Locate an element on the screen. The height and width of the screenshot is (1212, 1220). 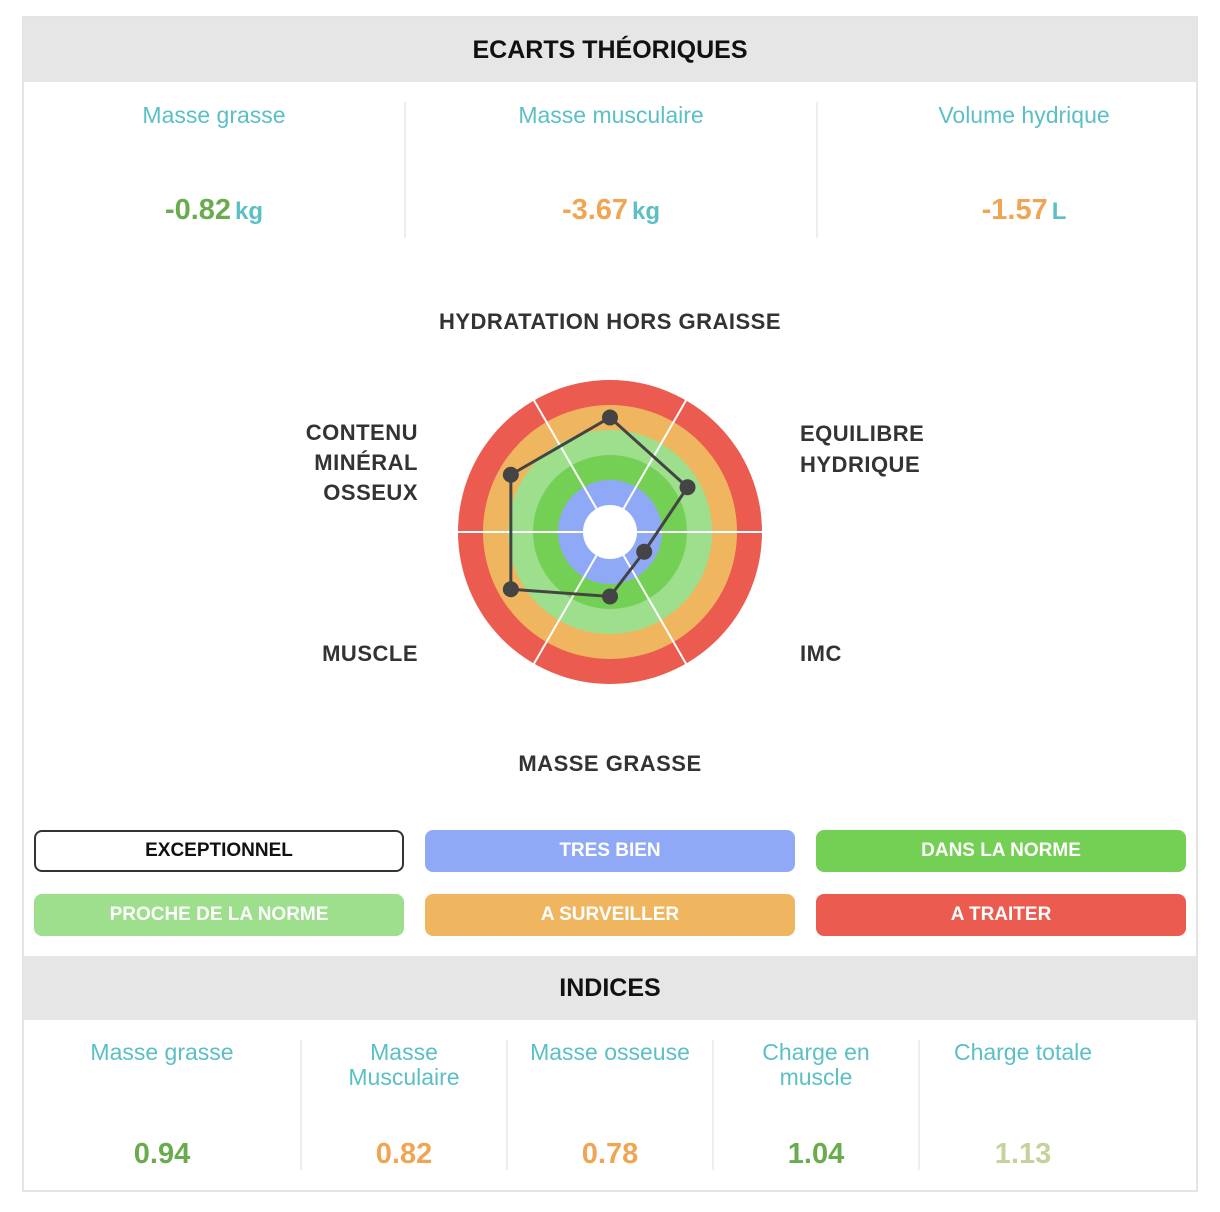
index-value: 0.82 is located at coordinates (404, 1154).